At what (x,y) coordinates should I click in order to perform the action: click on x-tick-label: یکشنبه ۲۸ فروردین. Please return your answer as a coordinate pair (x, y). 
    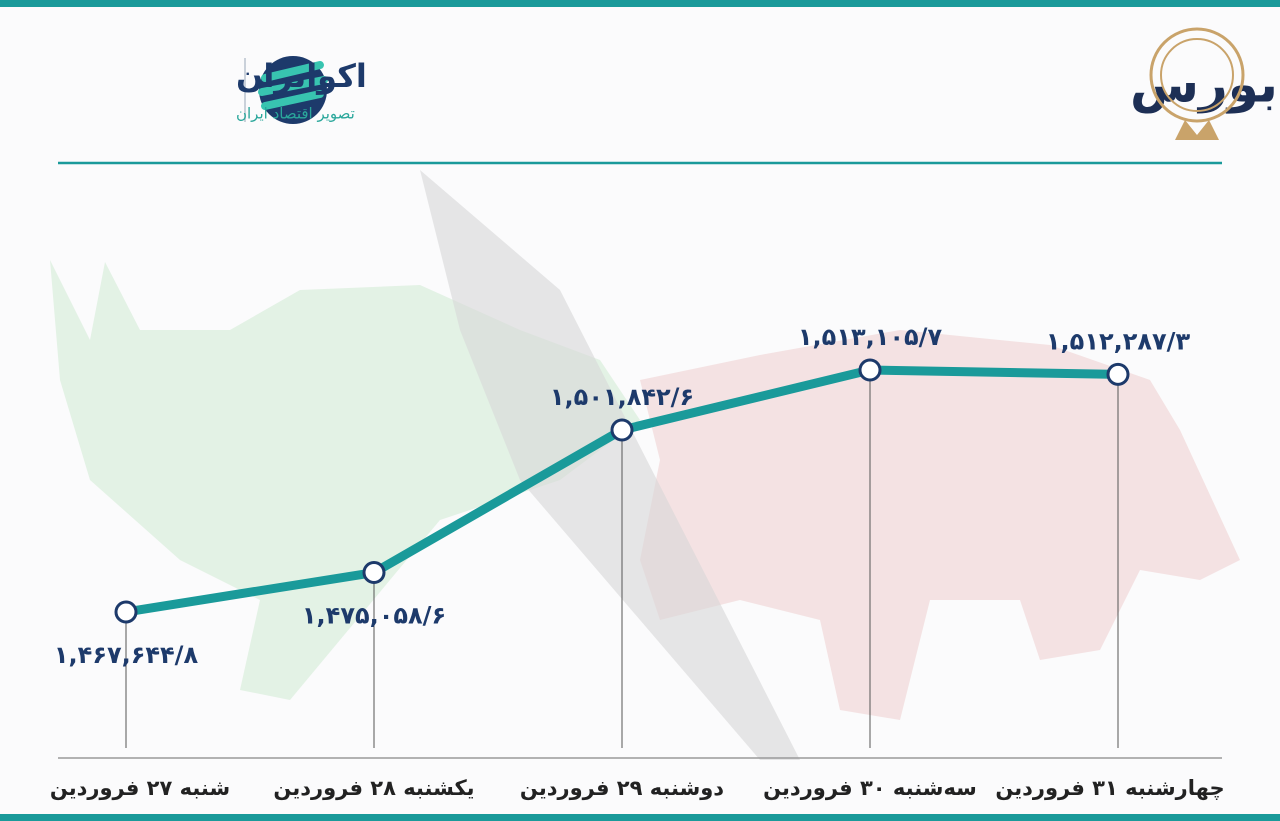
    Looking at the image, I should click on (373, 788).